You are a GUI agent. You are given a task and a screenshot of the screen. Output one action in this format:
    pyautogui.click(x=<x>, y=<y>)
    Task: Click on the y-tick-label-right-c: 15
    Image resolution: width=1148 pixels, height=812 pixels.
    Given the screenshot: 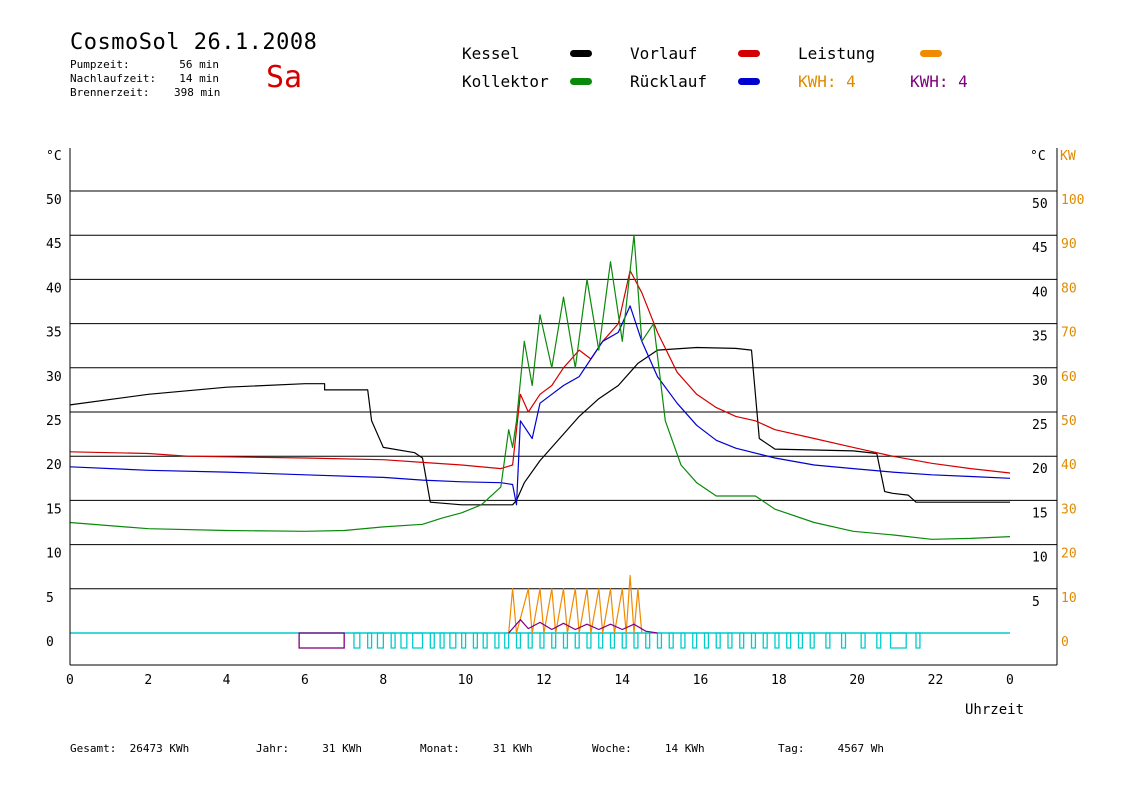 What is the action you would take?
    pyautogui.click(x=1040, y=513)
    